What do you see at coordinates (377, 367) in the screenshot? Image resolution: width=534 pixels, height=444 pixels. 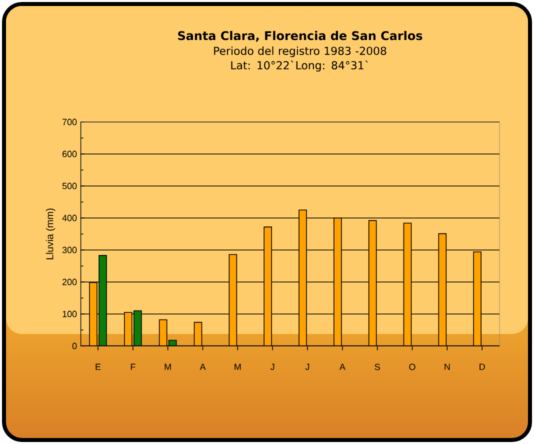 I see `x-tick-label: S` at bounding box center [377, 367].